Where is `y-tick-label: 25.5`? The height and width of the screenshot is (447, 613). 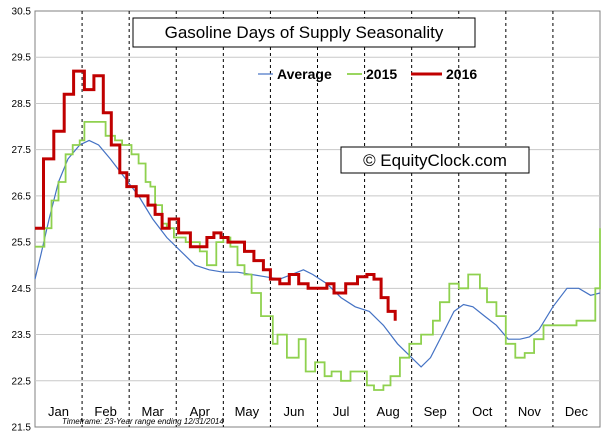
y-tick-label: 25.5 is located at coordinates (22, 243).